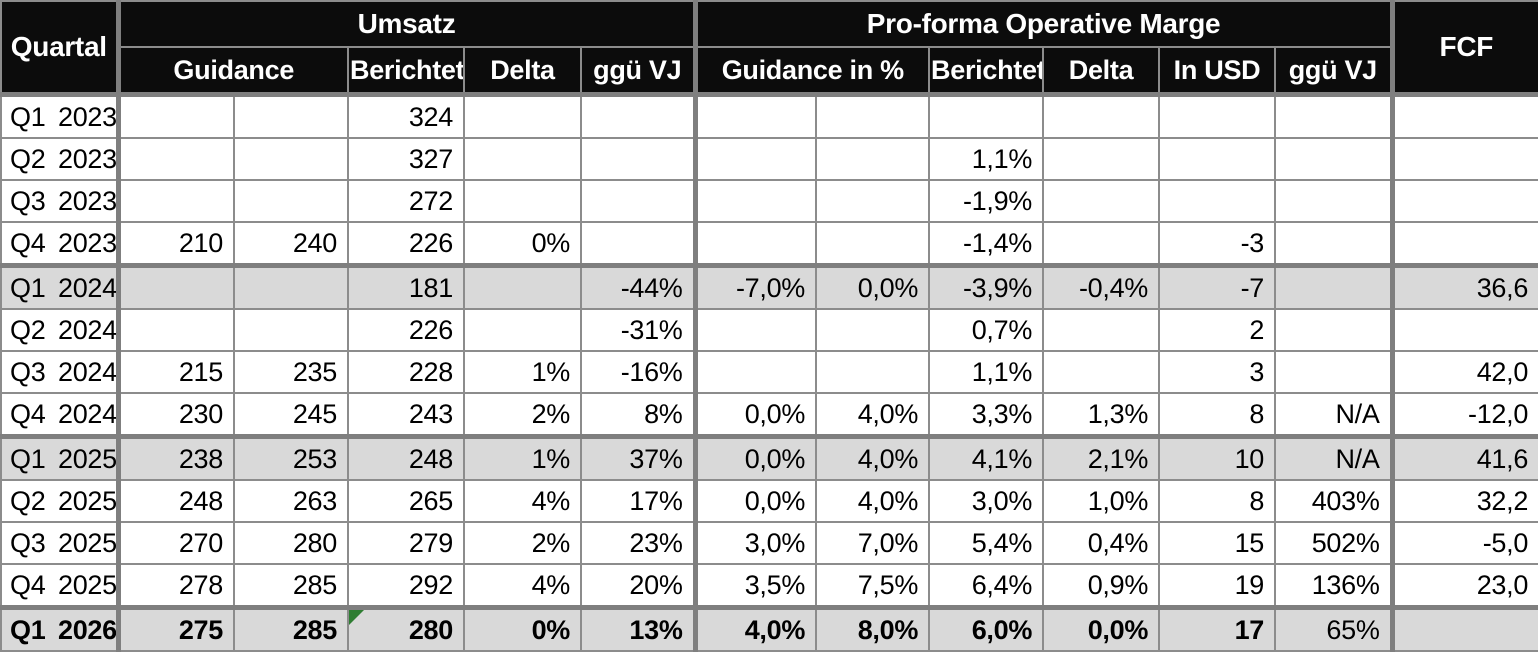 This screenshot has width=1538, height=662. What do you see at coordinates (1334, 501) in the screenshot?
I see `cell: 403%` at bounding box center [1334, 501].